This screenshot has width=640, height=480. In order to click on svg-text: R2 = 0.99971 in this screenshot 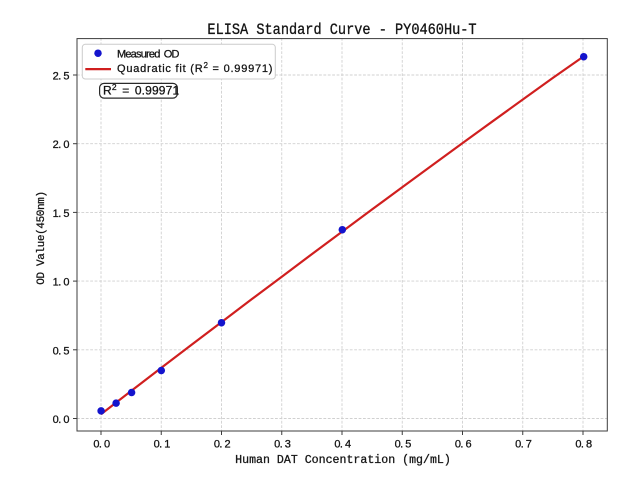, I will do `click(141, 90)`.